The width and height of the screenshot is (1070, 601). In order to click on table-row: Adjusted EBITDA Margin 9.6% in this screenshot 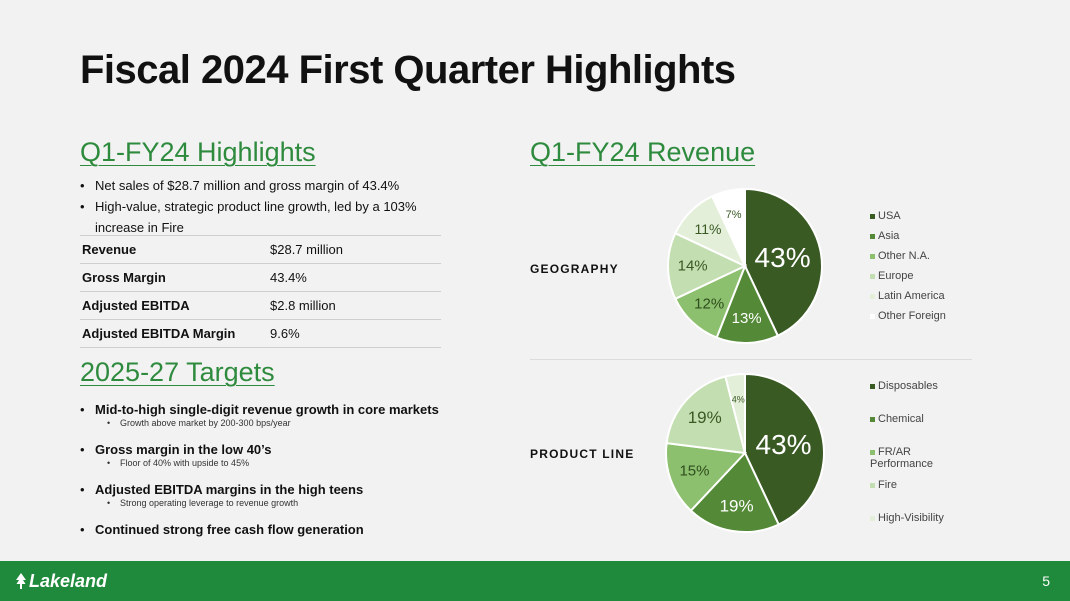, I will do `click(260, 333)`.